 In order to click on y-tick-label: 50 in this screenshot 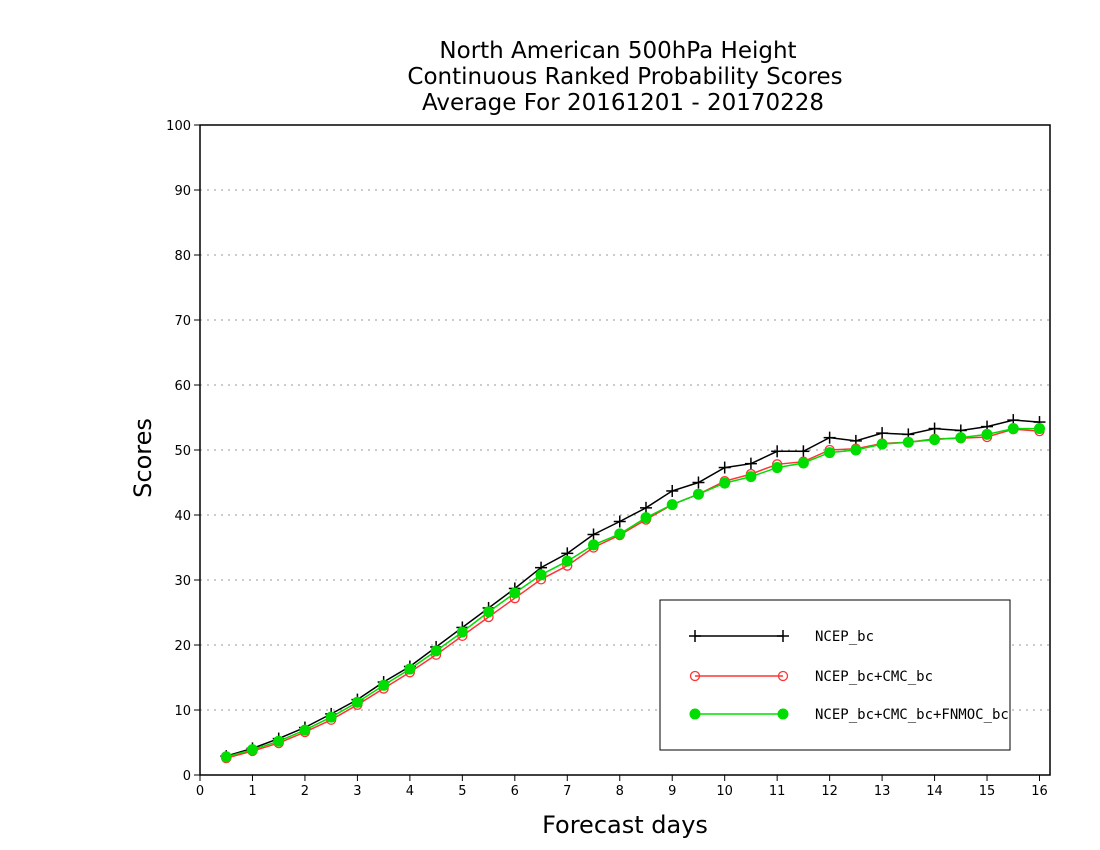, I will do `click(182, 451)`.